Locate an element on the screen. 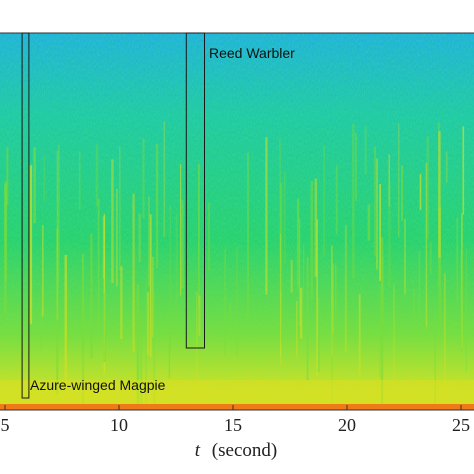  svg-text: t (second) is located at coordinates (236, 450).